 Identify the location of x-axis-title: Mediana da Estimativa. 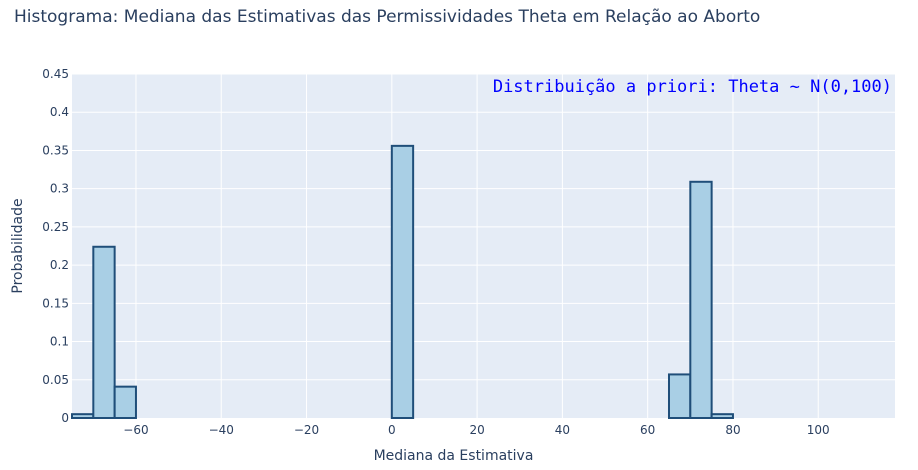
(454, 456).